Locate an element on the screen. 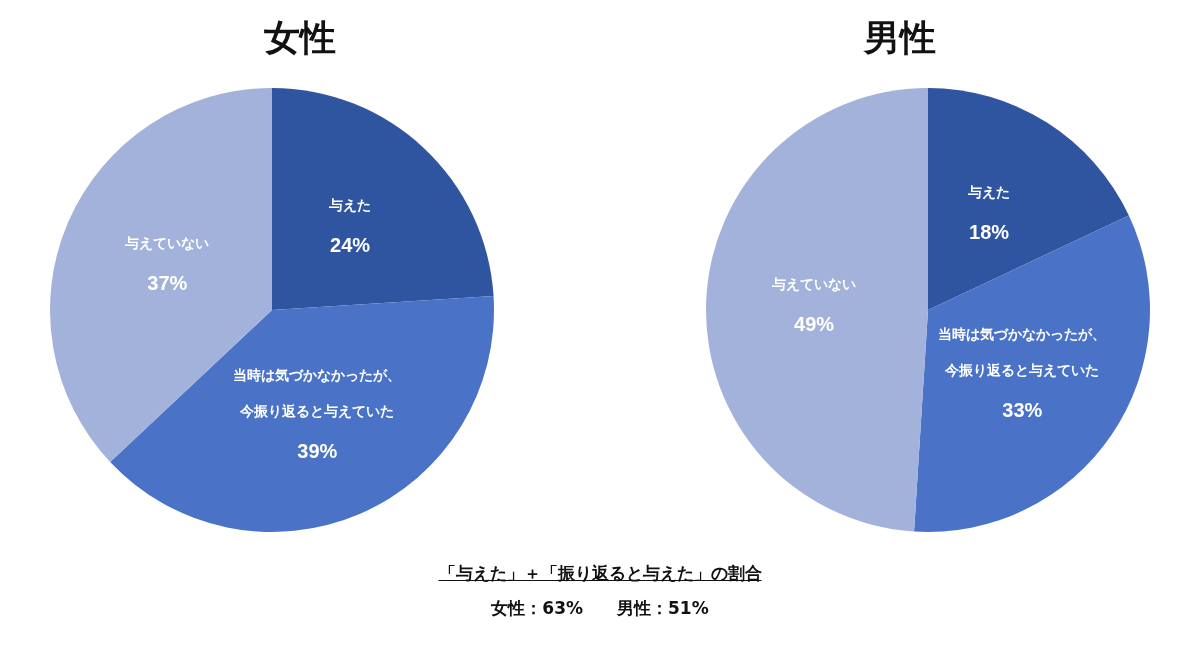  data-label: 33% is located at coordinates (1022, 410).